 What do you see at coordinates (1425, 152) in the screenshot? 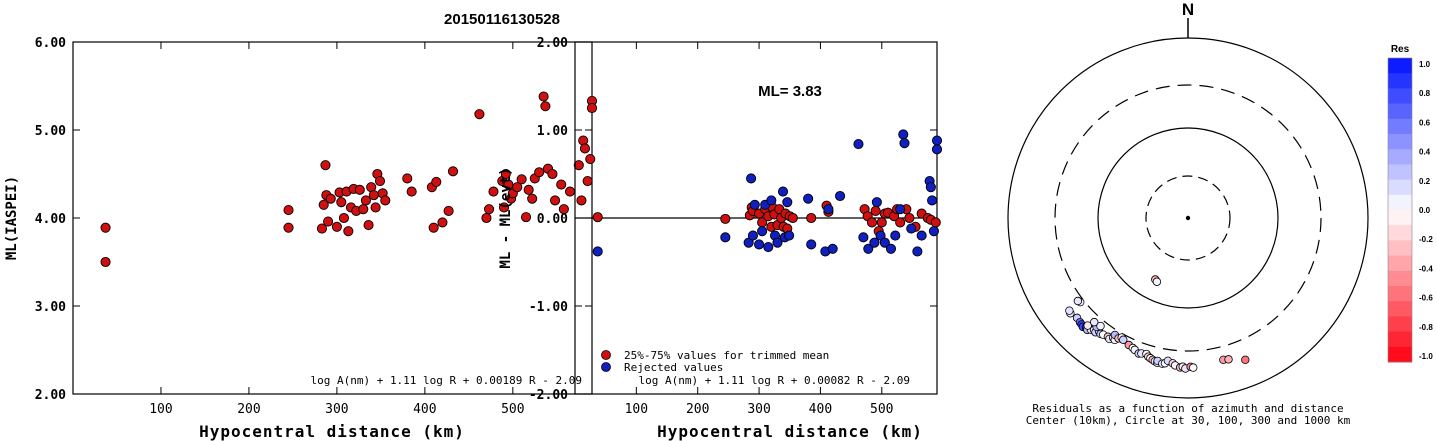
I see `colorbar-tick-label: 0.4` at bounding box center [1425, 152].